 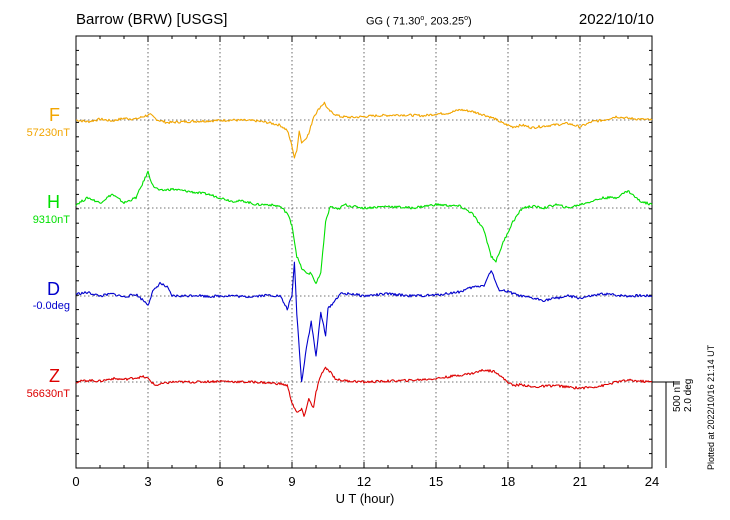 What do you see at coordinates (48, 133) in the screenshot?
I see `baseline-label-f: 57230nT` at bounding box center [48, 133].